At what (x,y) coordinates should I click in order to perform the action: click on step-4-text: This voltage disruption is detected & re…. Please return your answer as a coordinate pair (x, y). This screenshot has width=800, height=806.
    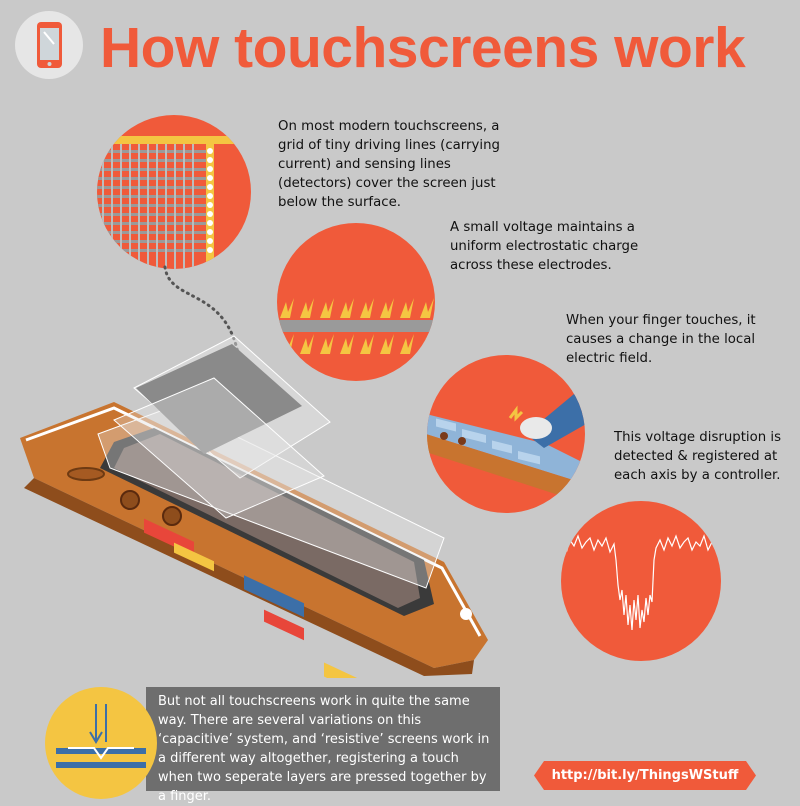
    Looking at the image, I should click on (698, 456).